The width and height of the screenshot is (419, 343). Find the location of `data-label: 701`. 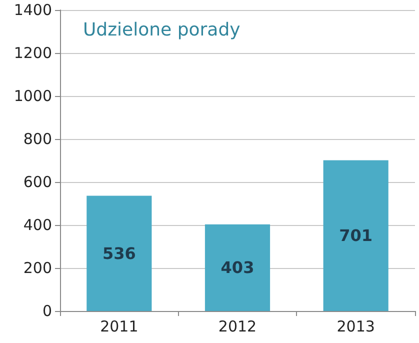

data-label: 701 is located at coordinates (356, 236).